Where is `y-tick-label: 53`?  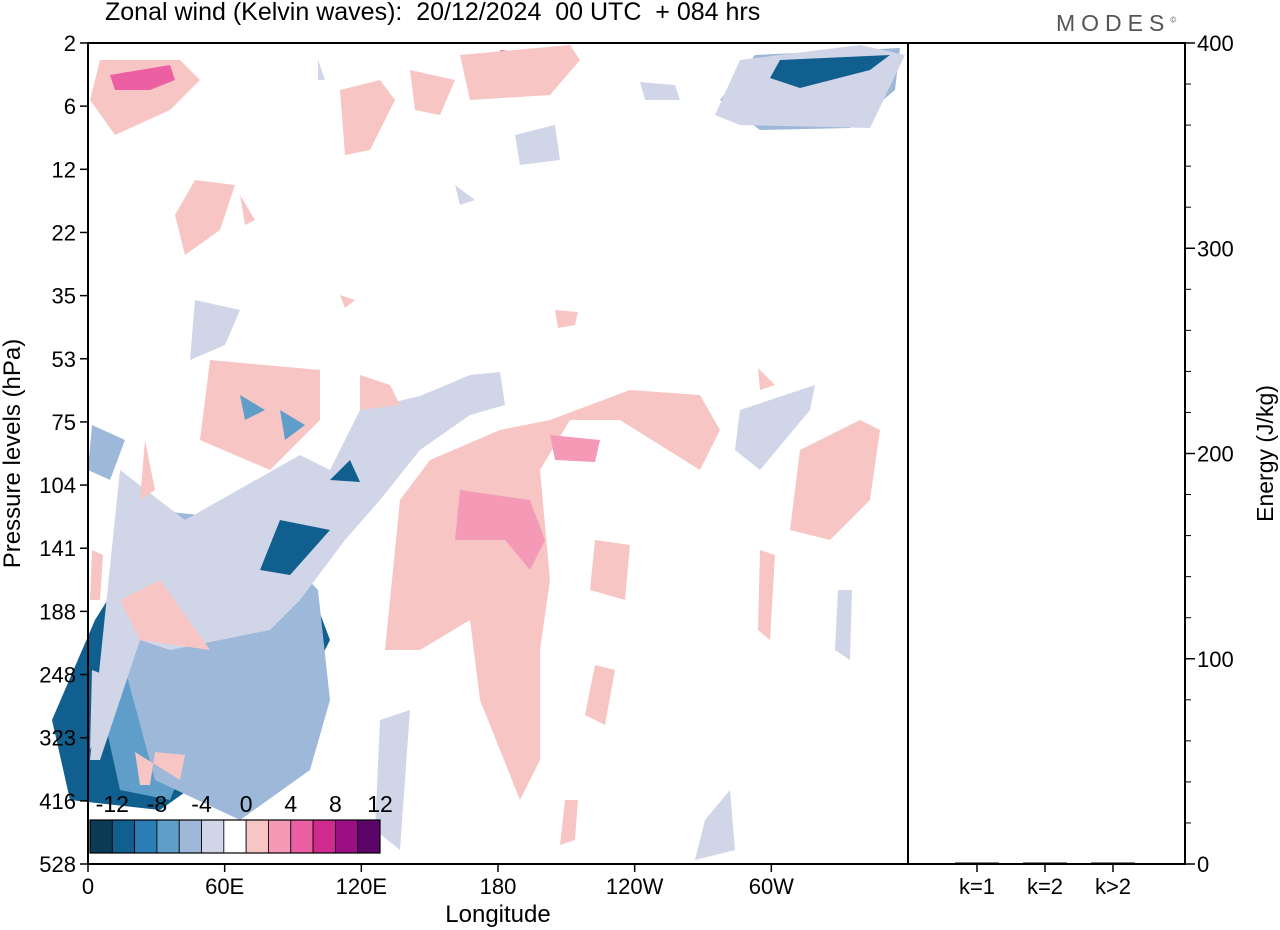
y-tick-label: 53 is located at coordinates (64, 359).